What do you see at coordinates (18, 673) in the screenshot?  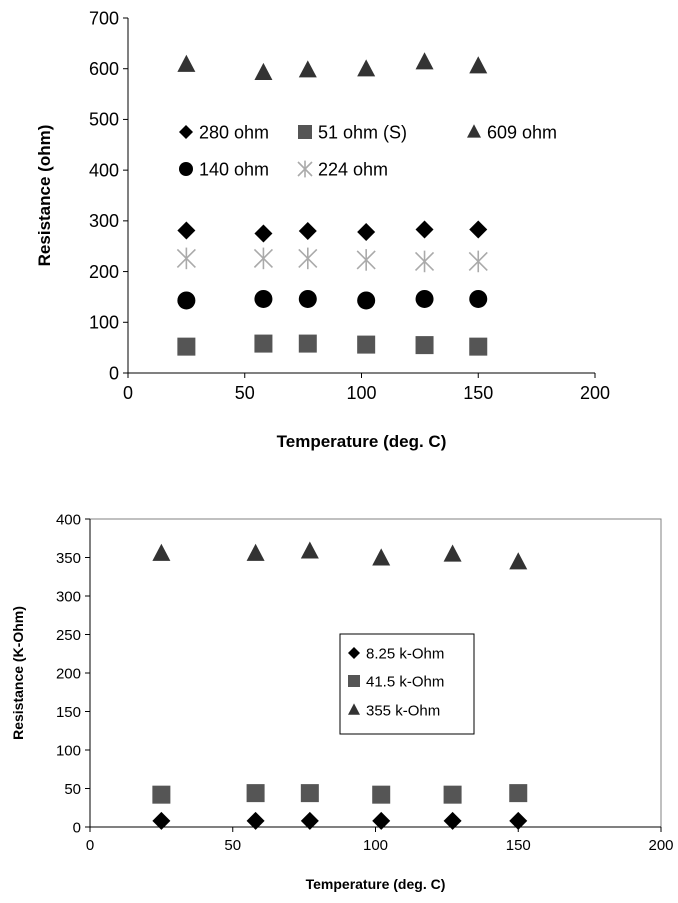 I see `y-axis-title: Resistance (K-Ohm)` at bounding box center [18, 673].